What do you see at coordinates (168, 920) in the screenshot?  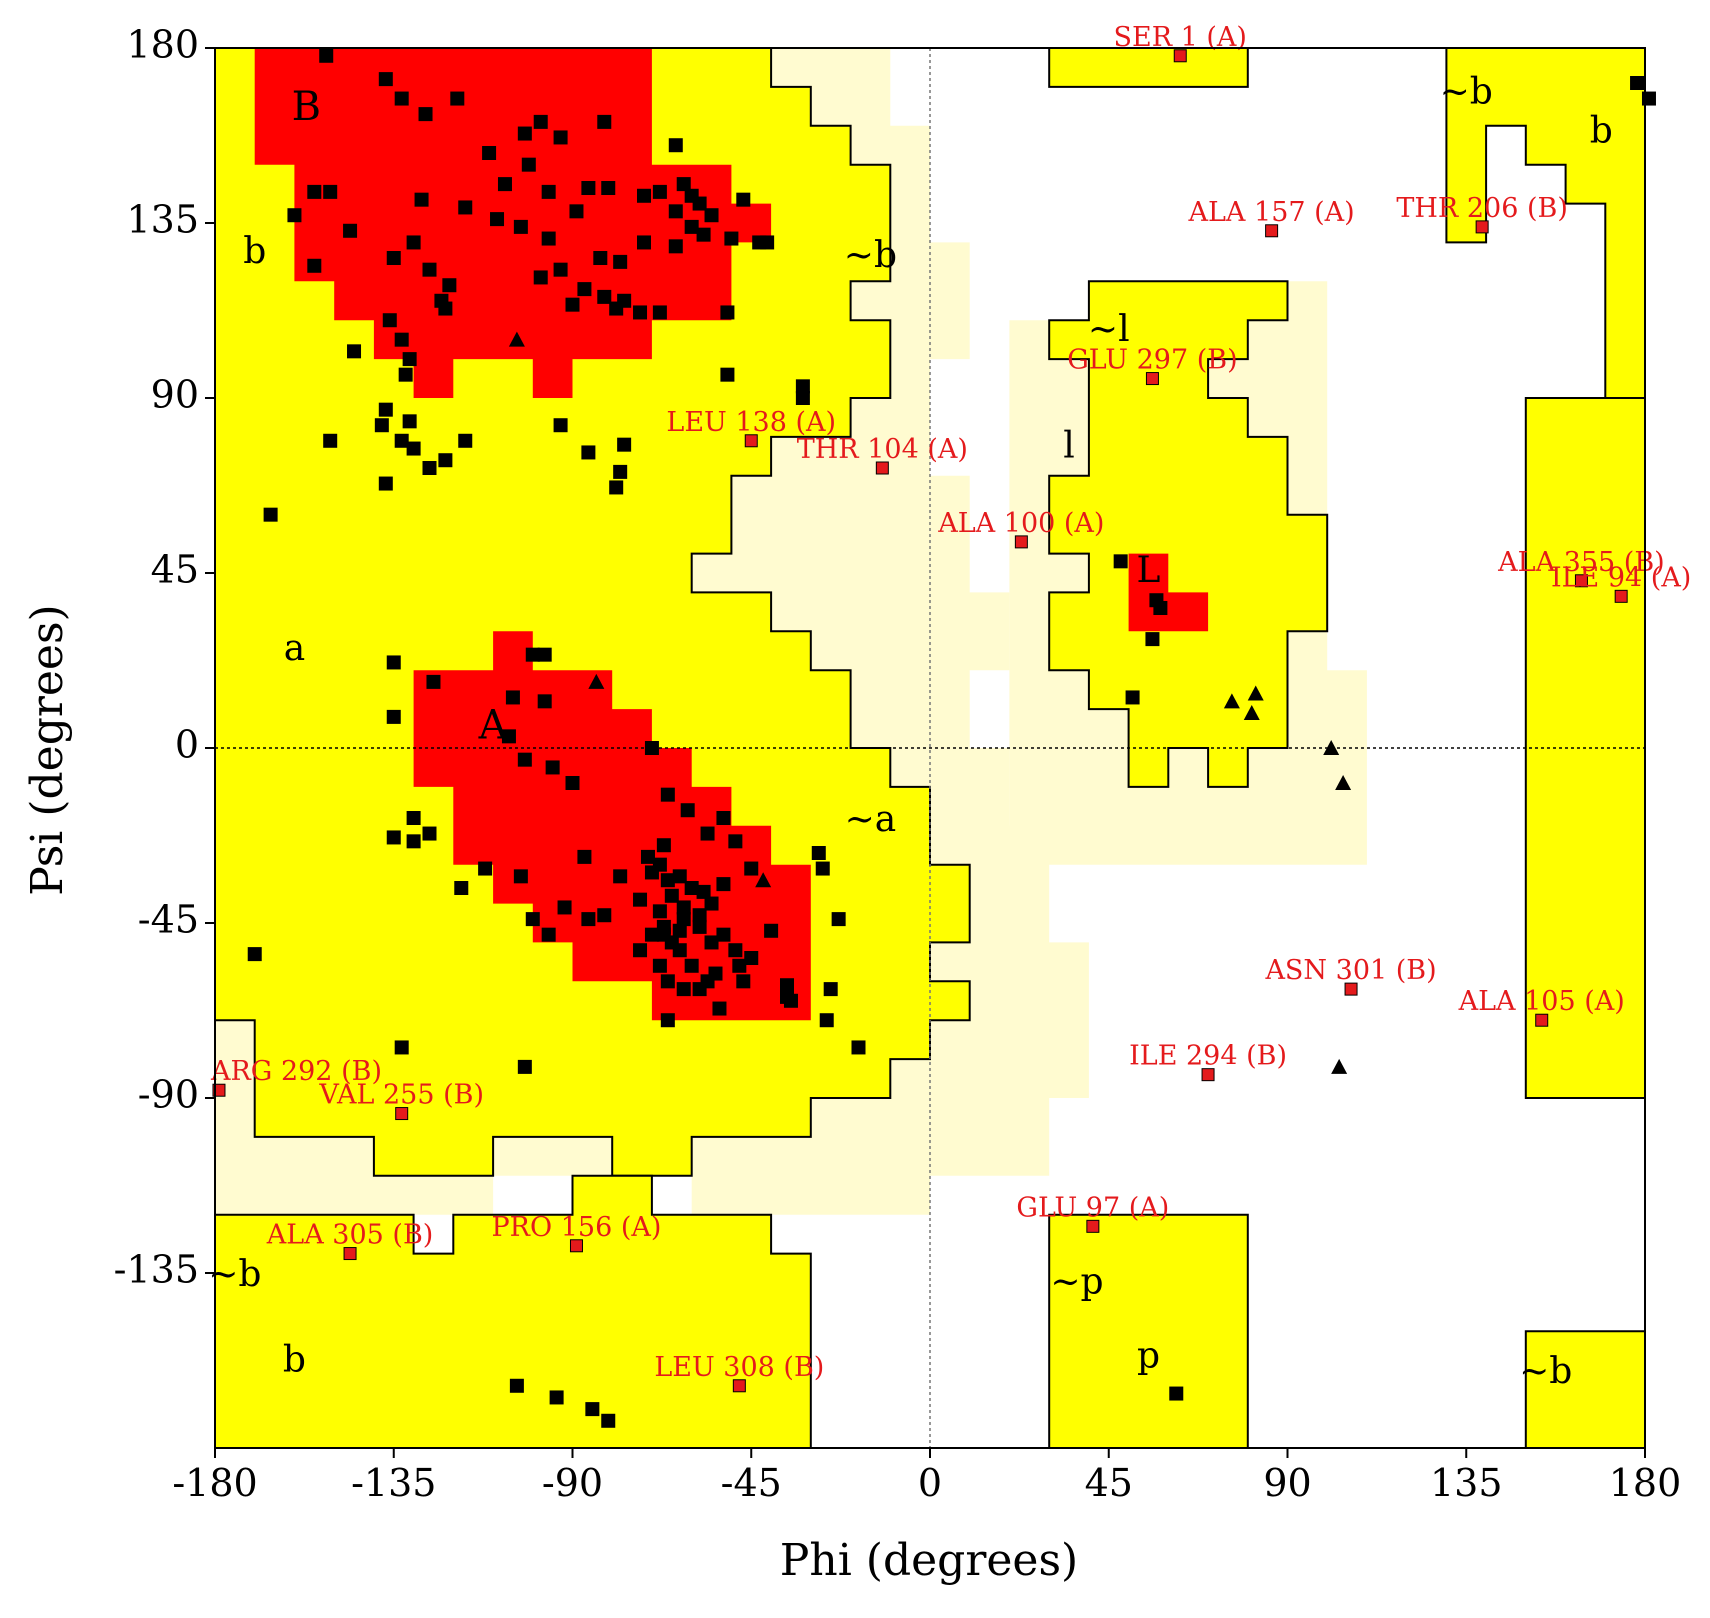 I see `y-tick-label: -45` at bounding box center [168, 920].